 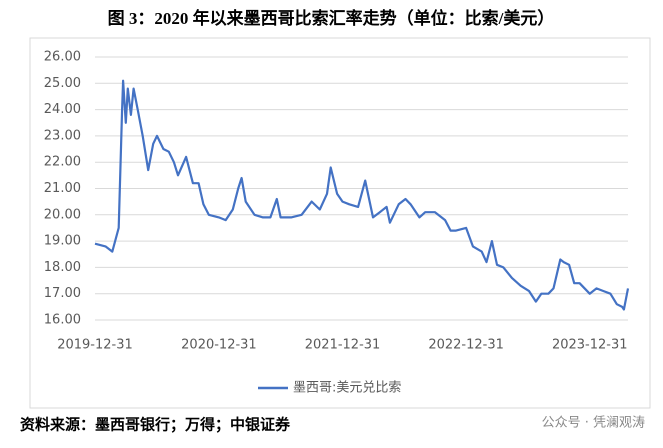 I want to click on x-tick-label: 2020-12-31, so click(x=219, y=345).